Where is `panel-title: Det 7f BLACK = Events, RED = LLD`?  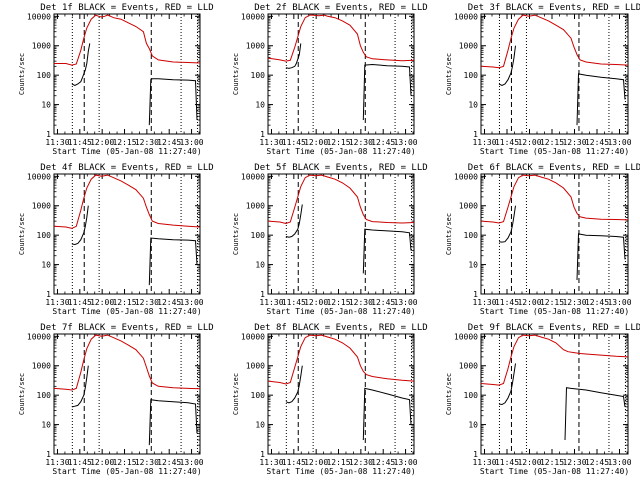 panel-title: Det 7f BLACK = Events, RED = LLD is located at coordinates (126, 328).